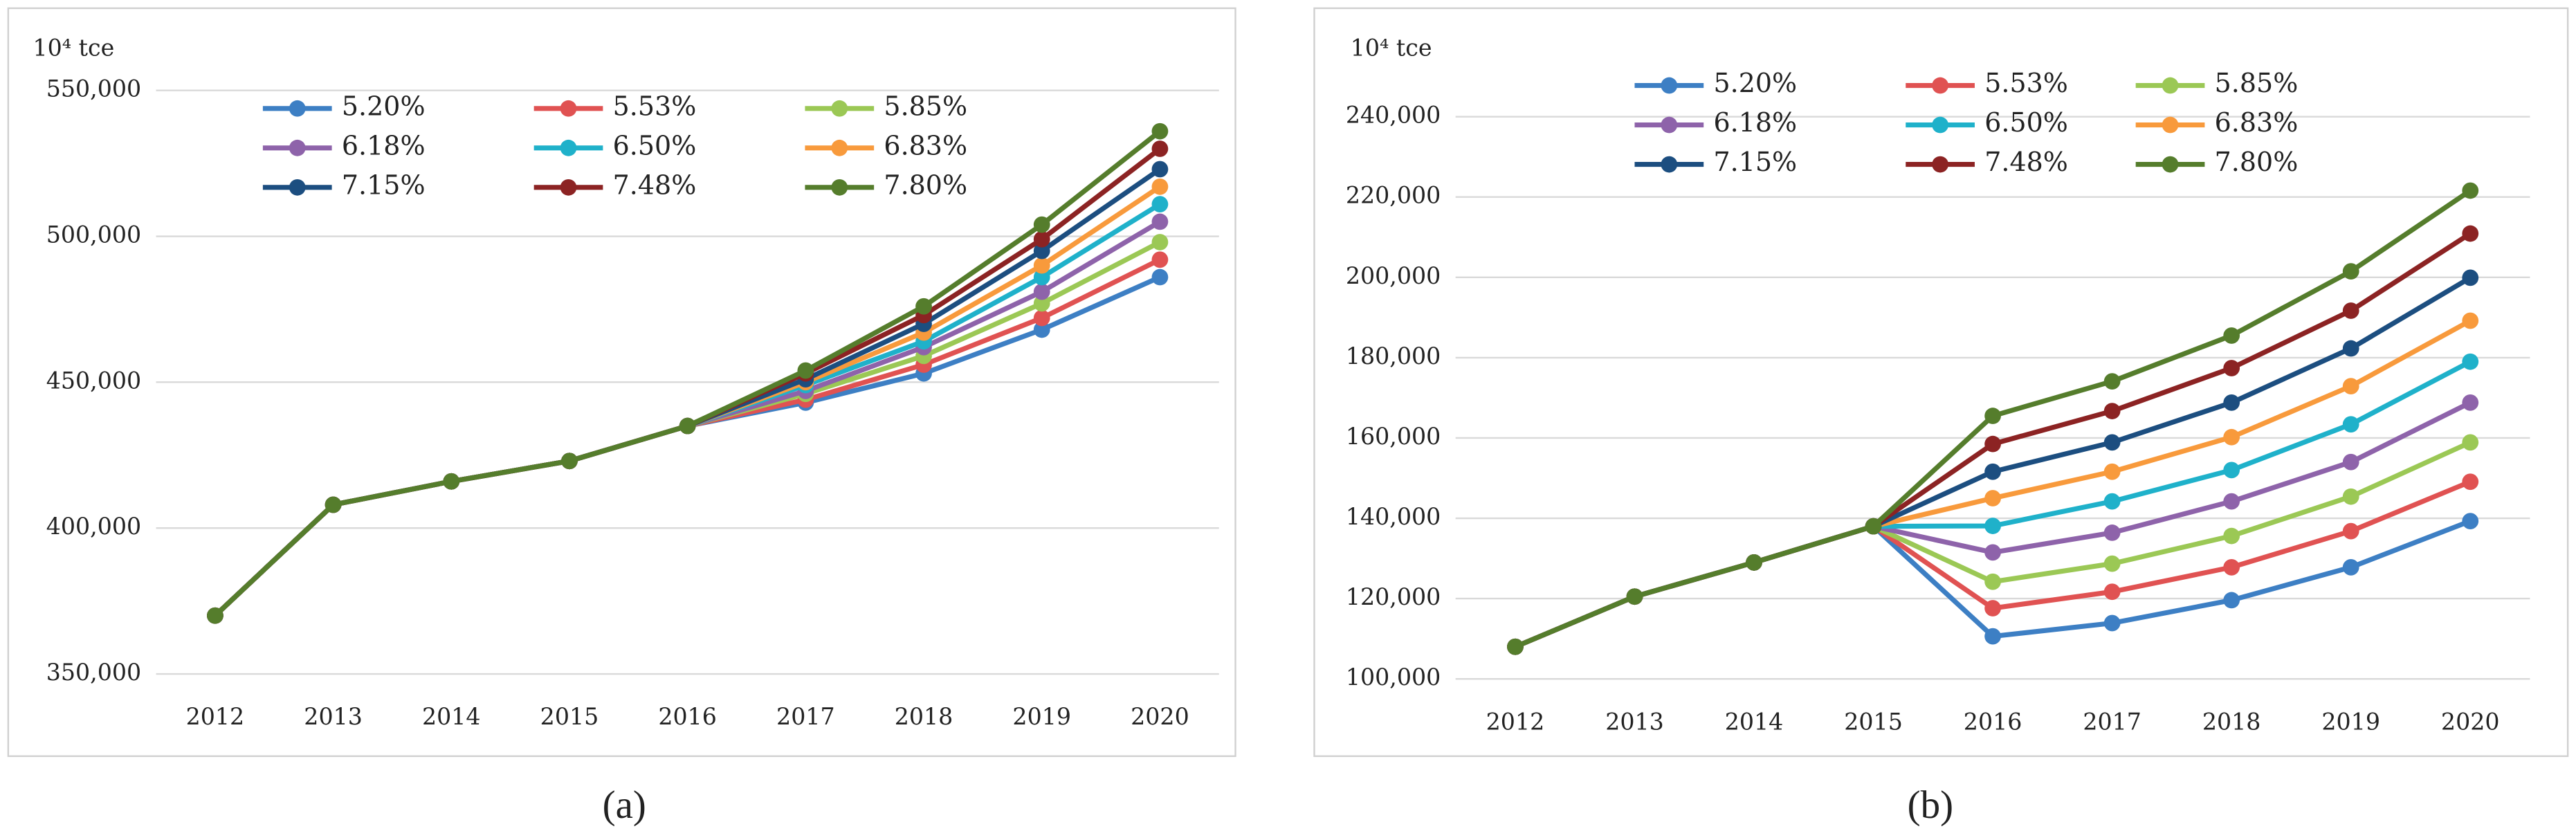  I want to click on y-tick-label: 200,000, so click(1394, 276).